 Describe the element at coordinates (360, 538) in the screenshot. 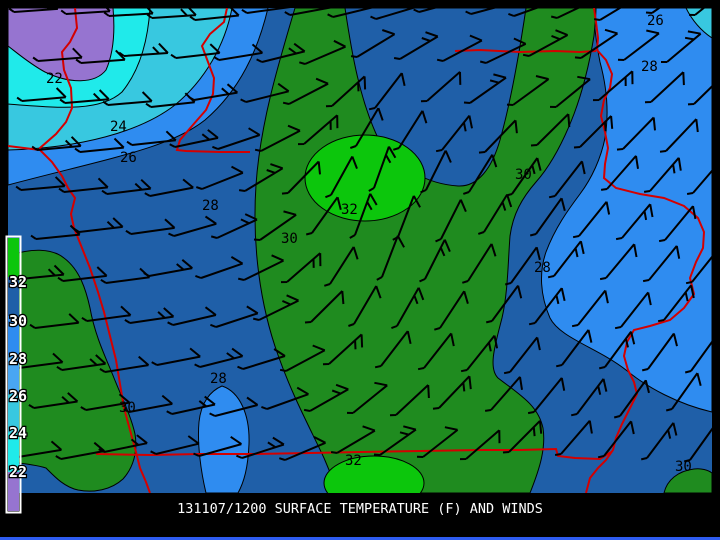

I see `bottom-accent-line` at that location.